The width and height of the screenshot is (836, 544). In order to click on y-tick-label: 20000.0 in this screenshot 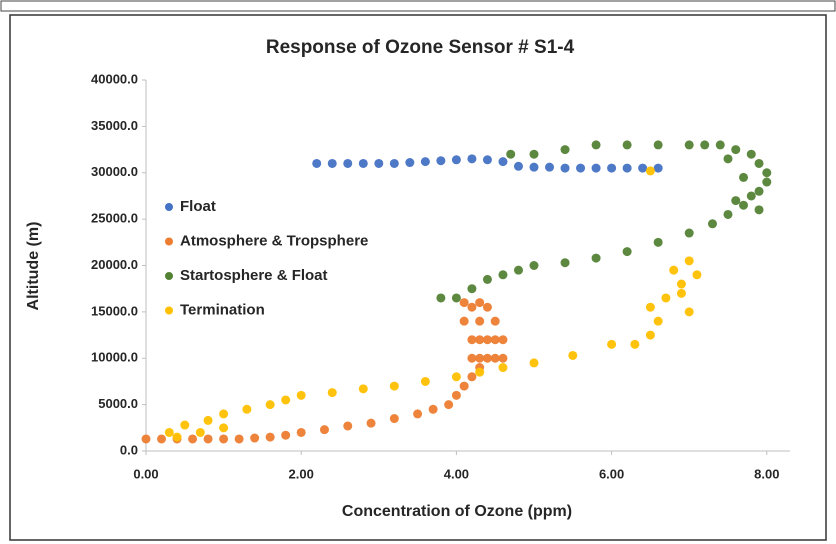, I will do `click(114, 264)`.